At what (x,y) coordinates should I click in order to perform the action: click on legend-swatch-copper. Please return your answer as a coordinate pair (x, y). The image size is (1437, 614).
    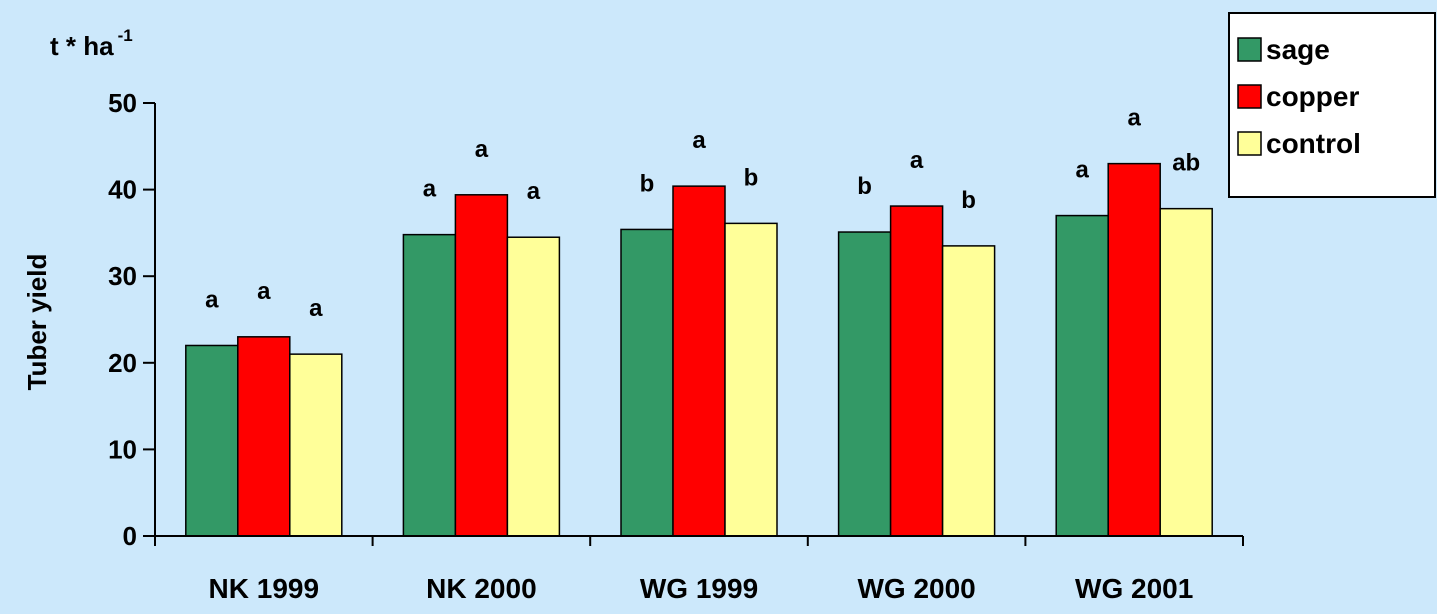
    Looking at the image, I should click on (1249, 96).